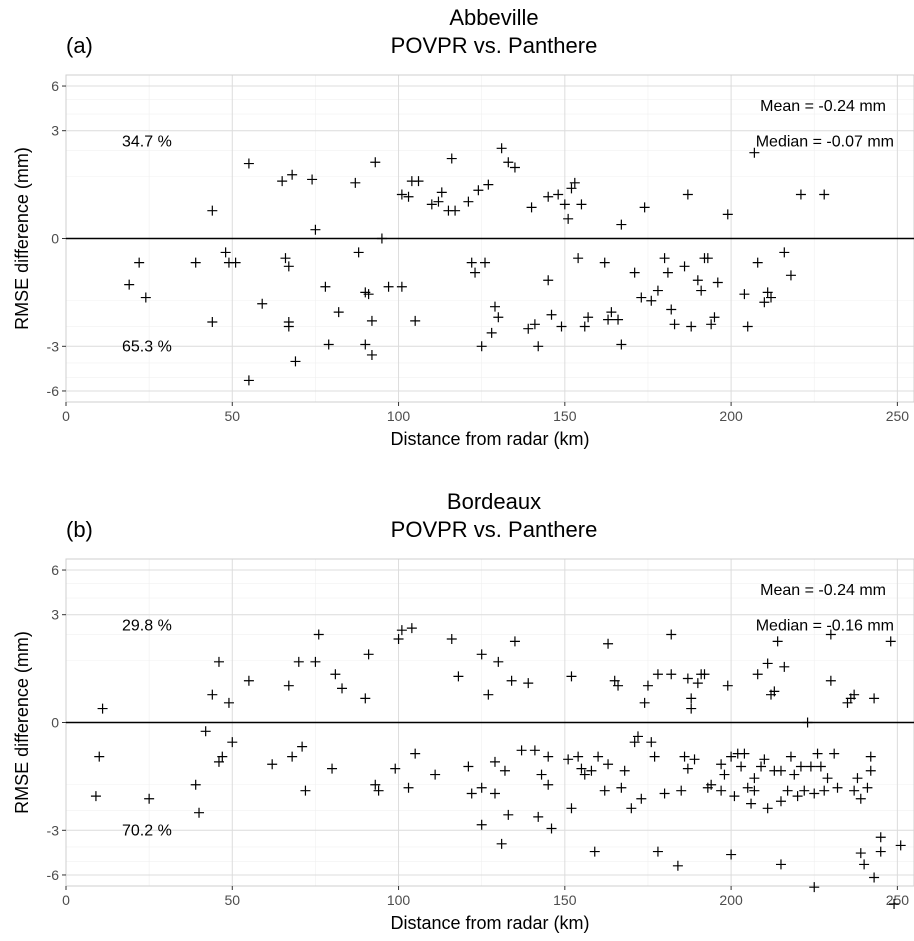 Image resolution: width=914 pixels, height=941 pixels. What do you see at coordinates (79, 529) in the screenshot?
I see `panel-label: (b)` at bounding box center [79, 529].